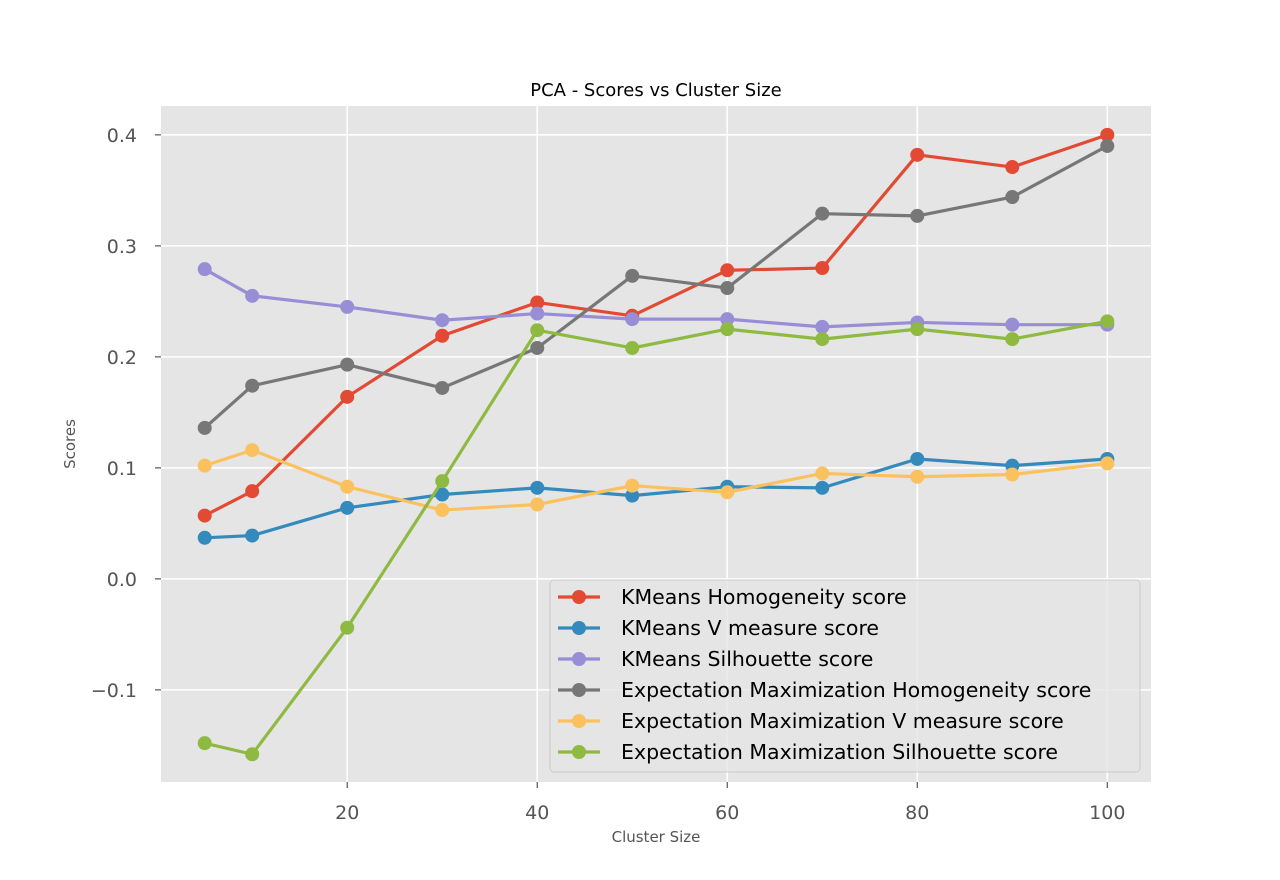 Image resolution: width=1280 pixels, height=880 pixels. What do you see at coordinates (656, 90) in the screenshot?
I see `chart-title: PCA - Scores vs Cluster Size` at bounding box center [656, 90].